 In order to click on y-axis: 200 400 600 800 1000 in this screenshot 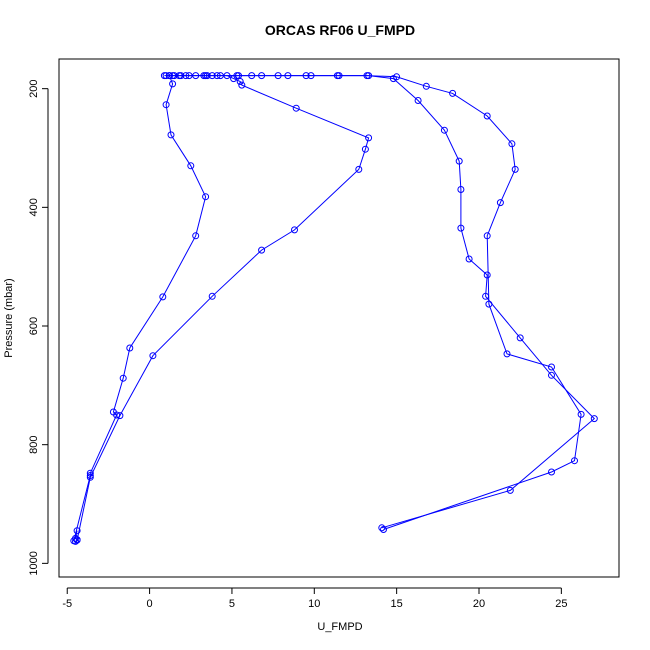, I will do `click(38, 327)`.